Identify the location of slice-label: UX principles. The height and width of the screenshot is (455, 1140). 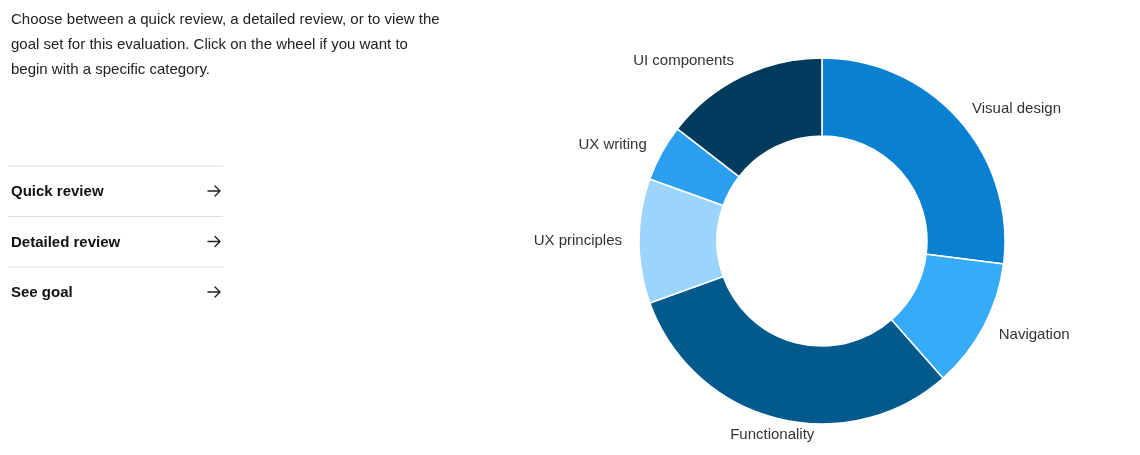
(577, 239).